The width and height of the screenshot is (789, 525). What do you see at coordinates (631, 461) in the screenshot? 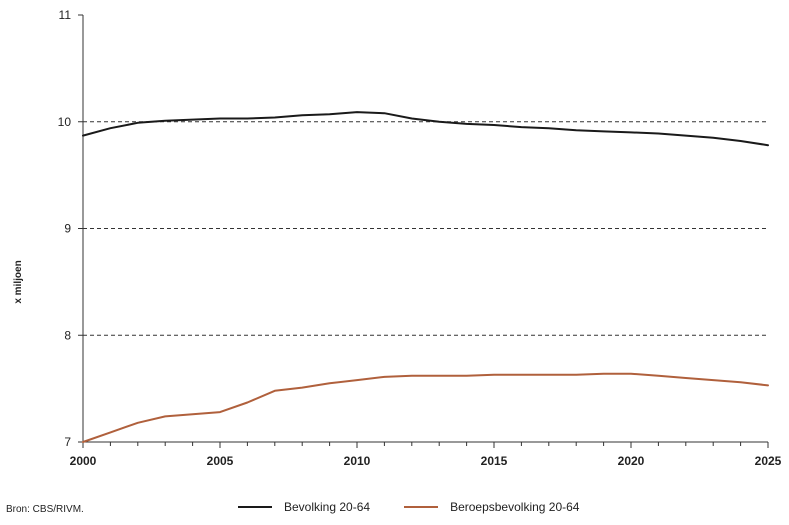
I see `x-tick-label-2020: 2020` at bounding box center [631, 461].